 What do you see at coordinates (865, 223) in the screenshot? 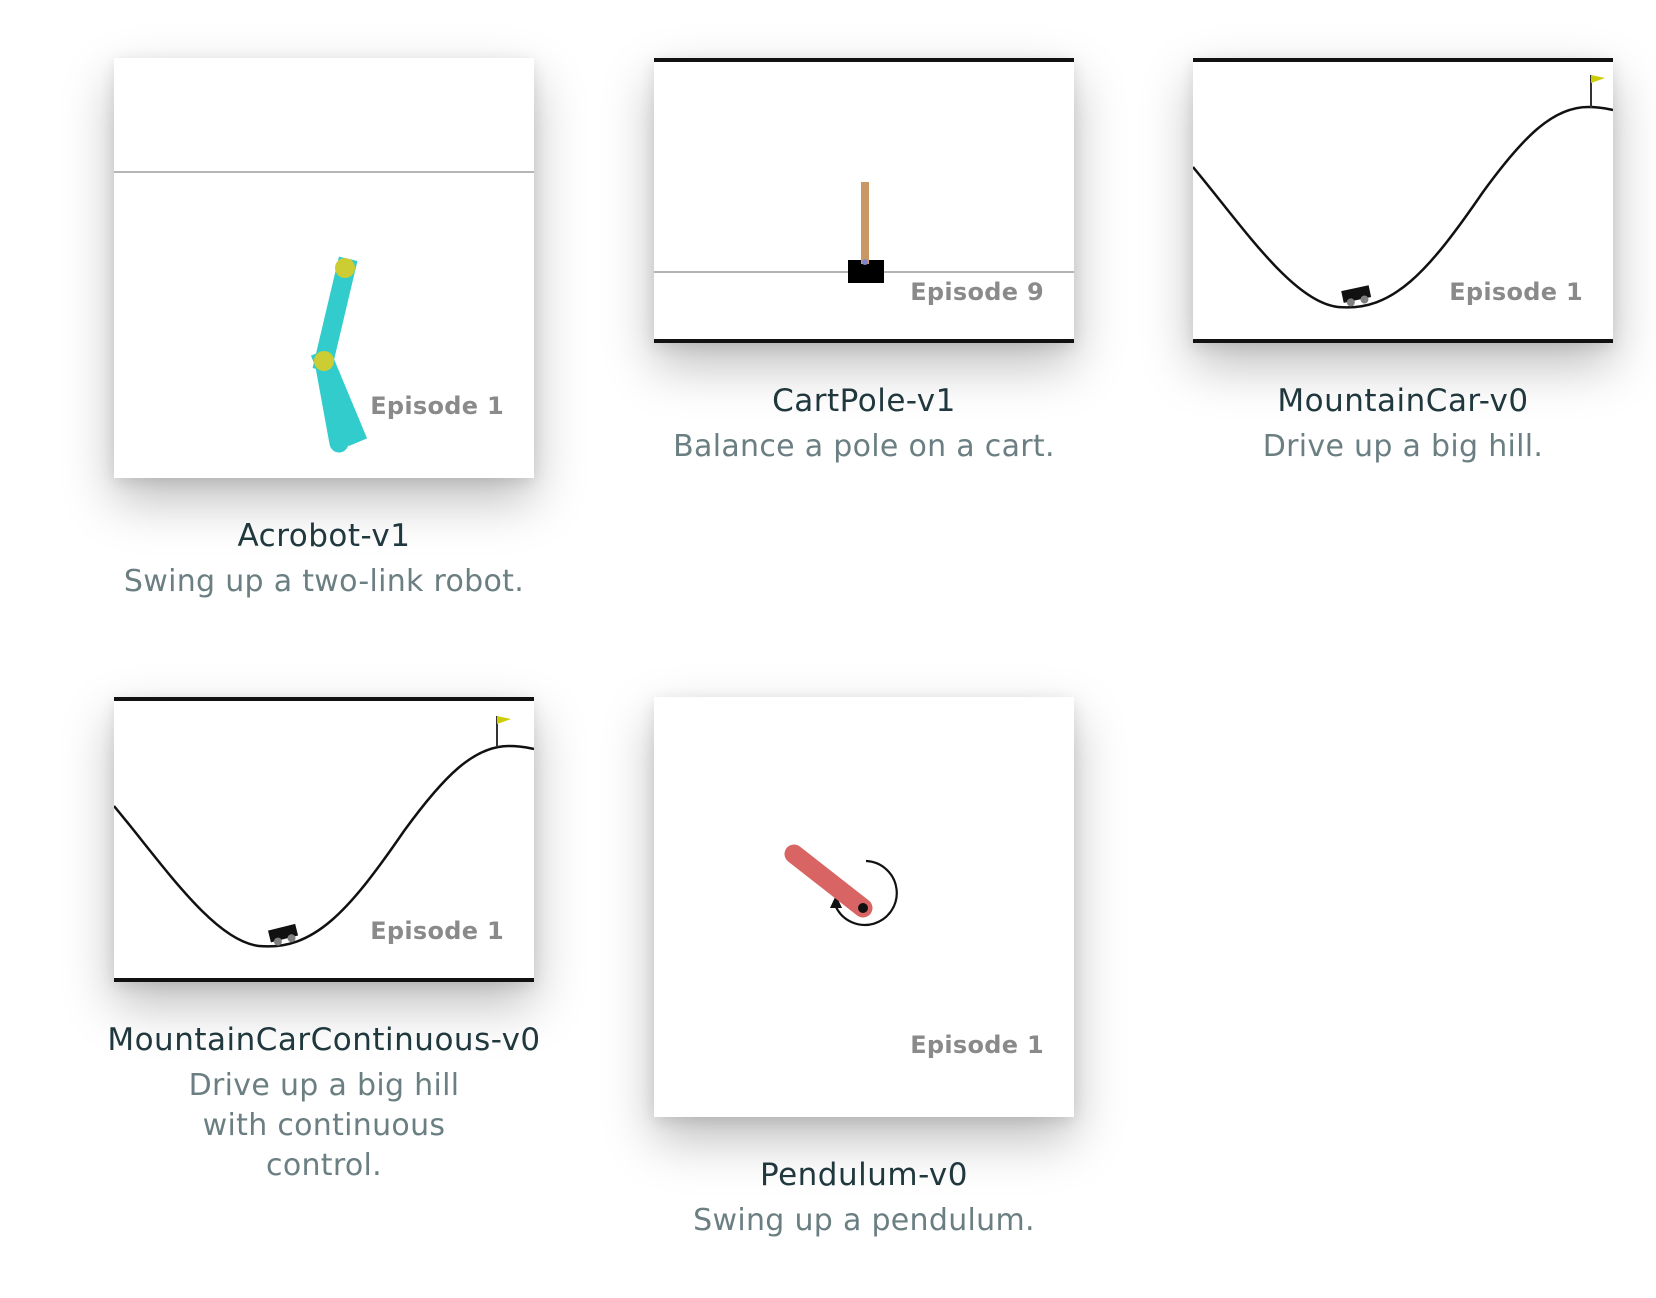
I see `cartpole-pole` at bounding box center [865, 223].